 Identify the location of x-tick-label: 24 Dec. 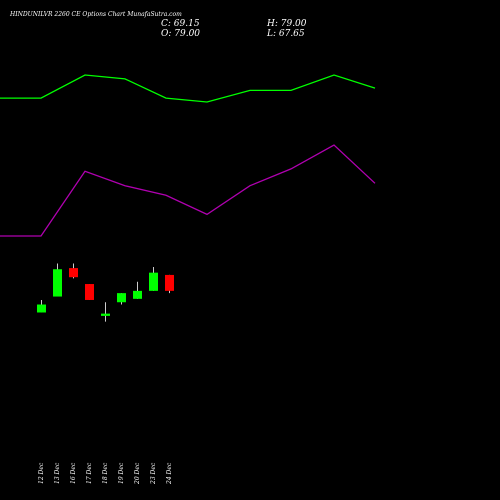
(169, 473).